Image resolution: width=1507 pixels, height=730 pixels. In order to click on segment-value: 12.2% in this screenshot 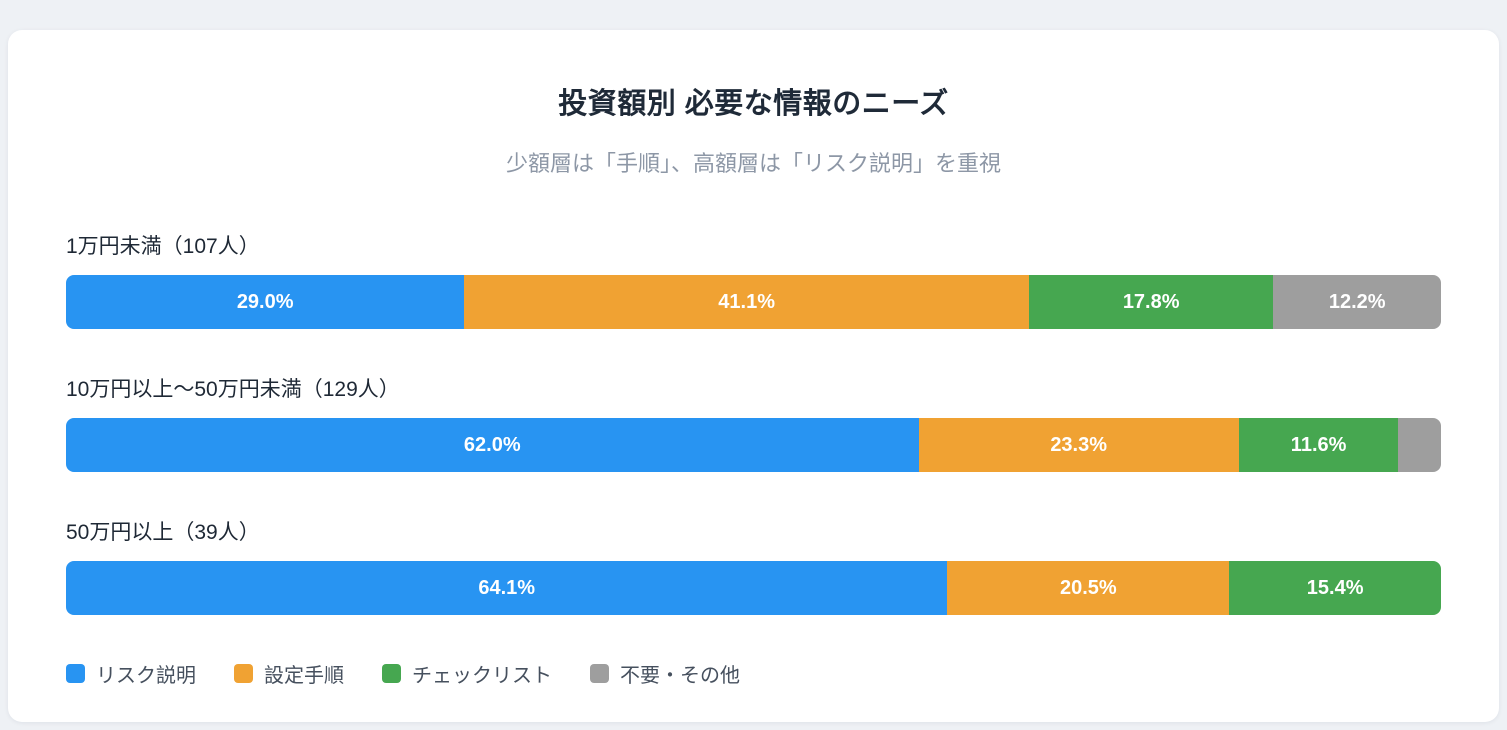, I will do `click(1357, 301)`.